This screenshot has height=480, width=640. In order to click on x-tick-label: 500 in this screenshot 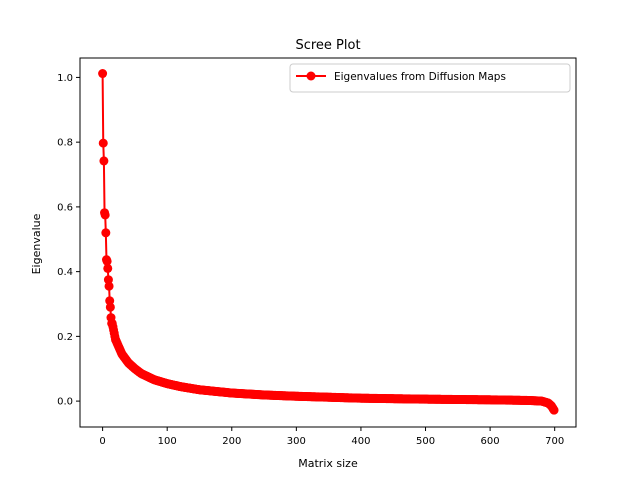, I will do `click(425, 441)`.